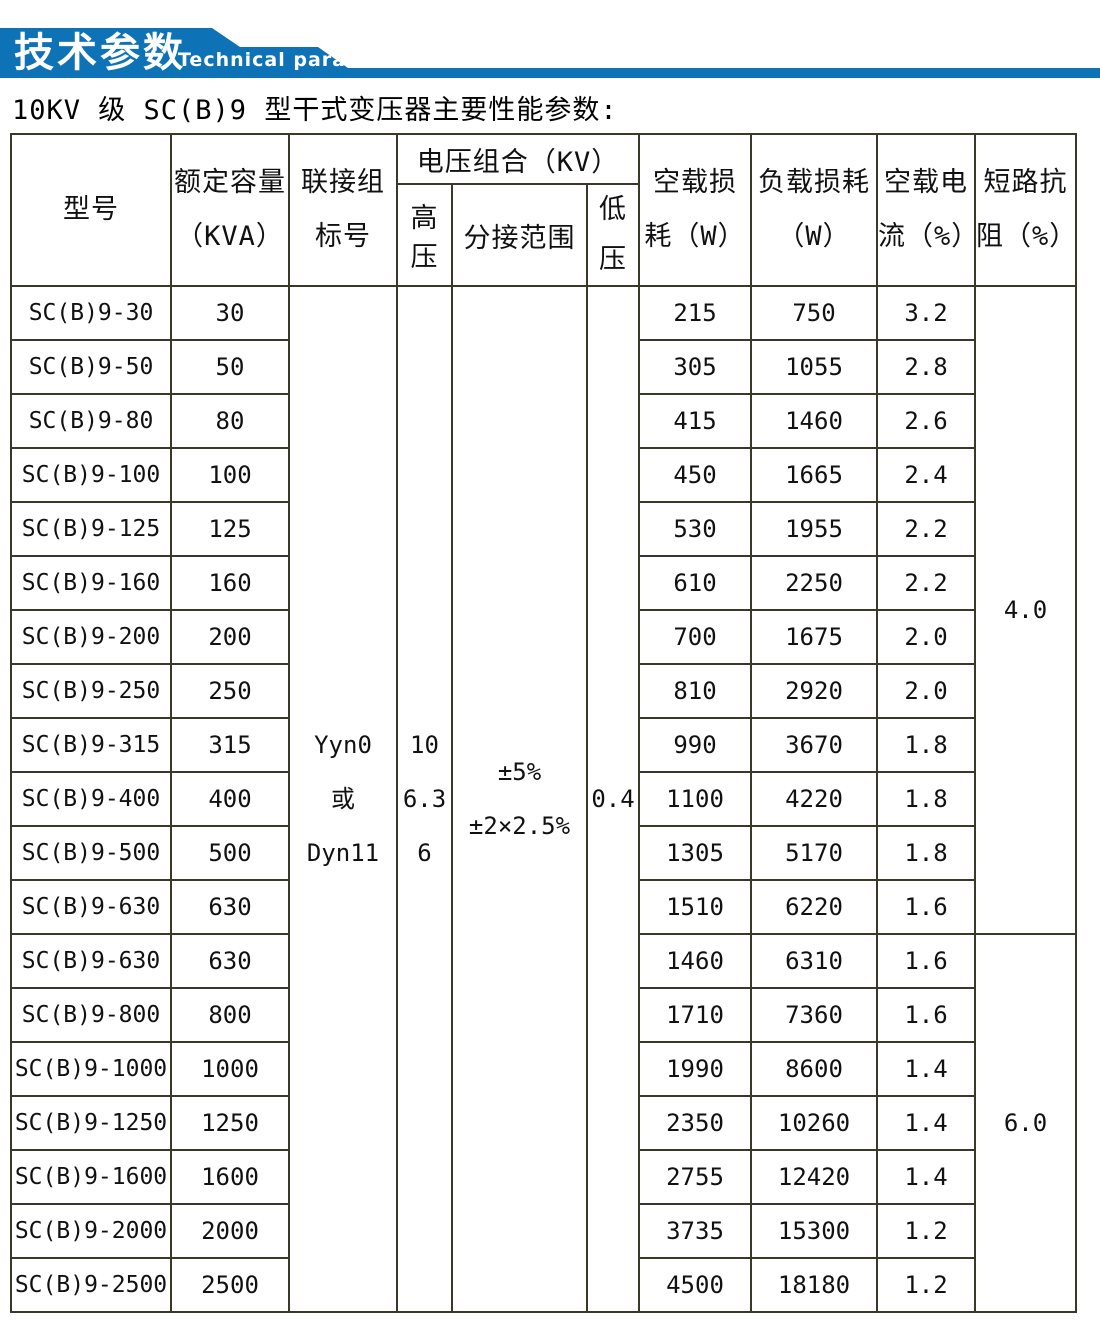 Image resolution: width=1100 pixels, height=1331 pixels. Describe the element at coordinates (814, 1177) in the screenshot. I see `load-loss-cell: 12420` at that location.